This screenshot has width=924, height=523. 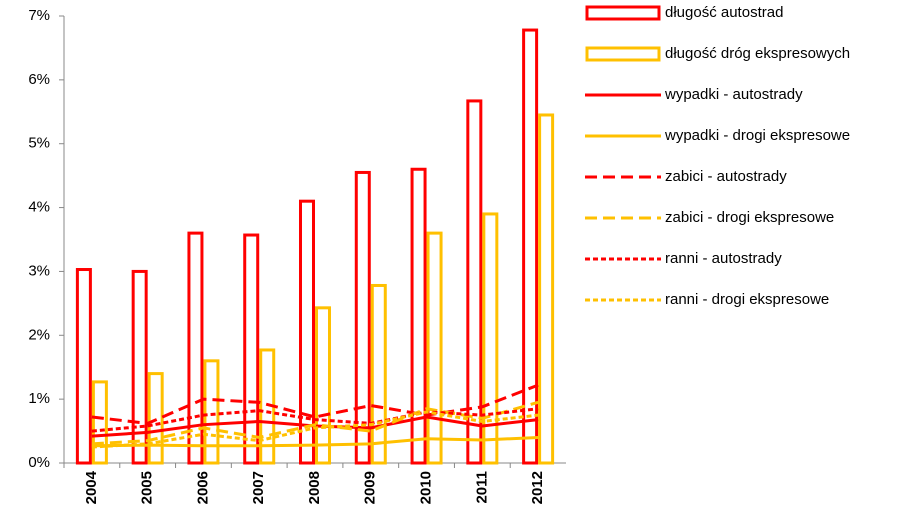 What do you see at coordinates (733, 94) in the screenshot?
I see `legend-label: wypadki - autostrady` at bounding box center [733, 94].